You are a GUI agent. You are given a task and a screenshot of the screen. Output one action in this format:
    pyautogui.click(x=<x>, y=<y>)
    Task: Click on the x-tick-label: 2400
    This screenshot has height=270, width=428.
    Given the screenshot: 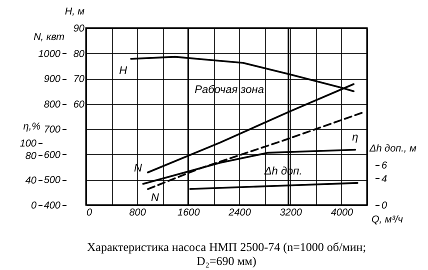 What is the action you would take?
    pyautogui.click(x=240, y=213)
    